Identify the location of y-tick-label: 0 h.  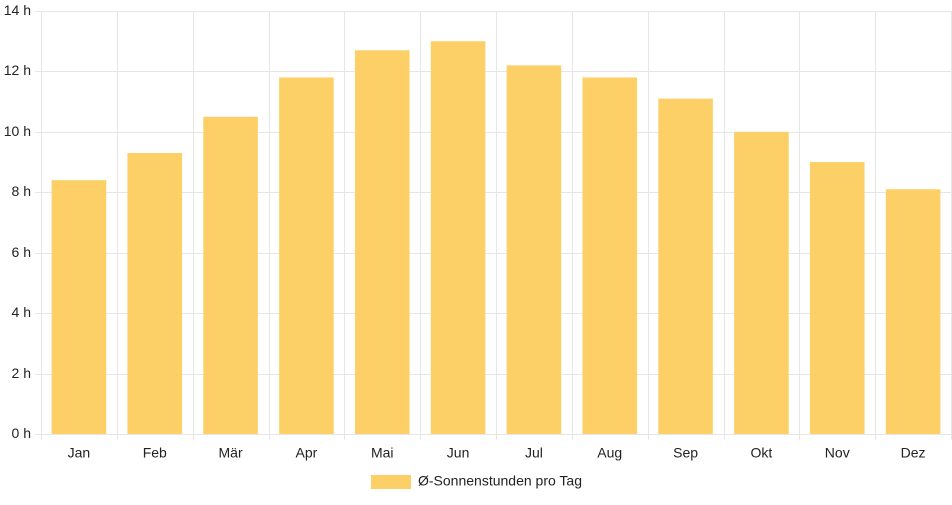
(21, 433).